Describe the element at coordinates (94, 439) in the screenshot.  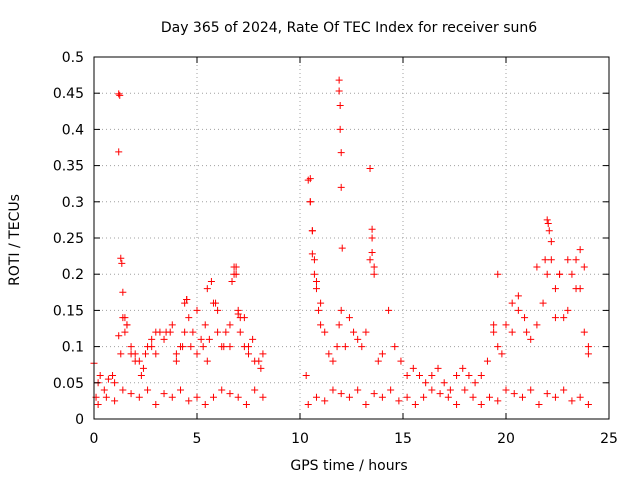
I see `x-tick-label: 0` at that location.